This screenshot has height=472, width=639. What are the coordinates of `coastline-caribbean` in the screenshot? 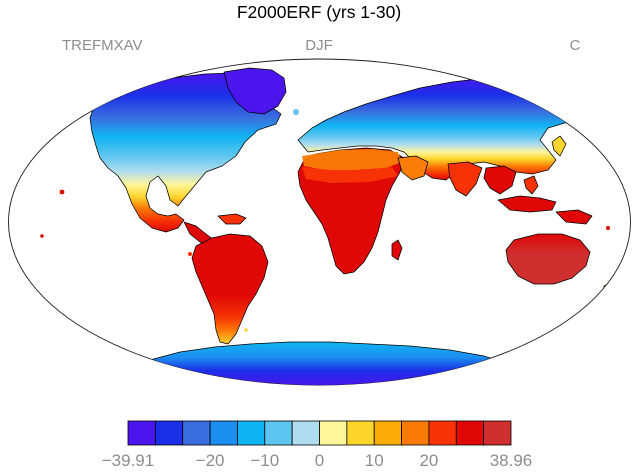 It's located at (232, 219).